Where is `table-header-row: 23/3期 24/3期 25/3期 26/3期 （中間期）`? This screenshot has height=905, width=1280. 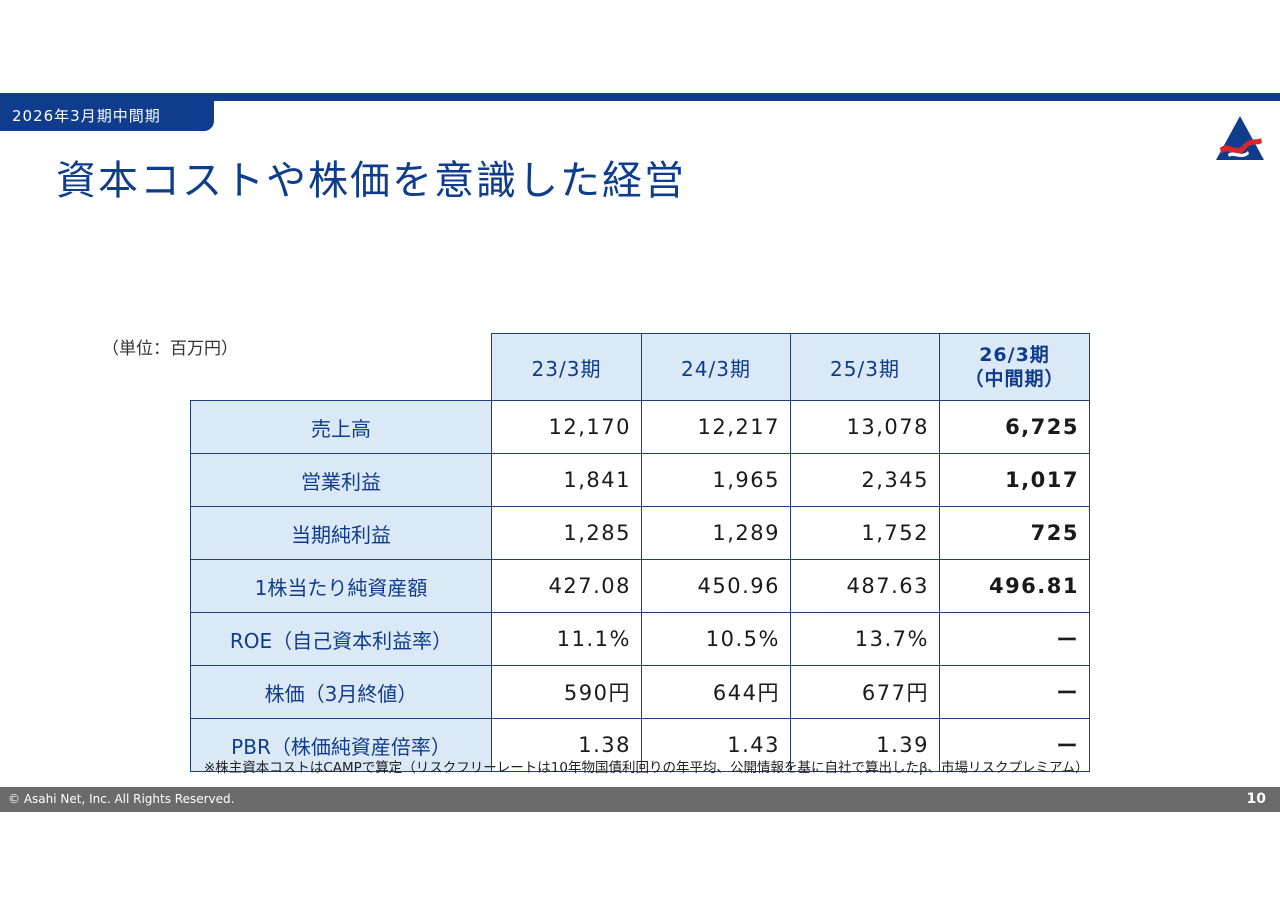
table-header-row: 23/3期 24/3期 25/3期 26/3期 （中間期） is located at coordinates (640, 367).